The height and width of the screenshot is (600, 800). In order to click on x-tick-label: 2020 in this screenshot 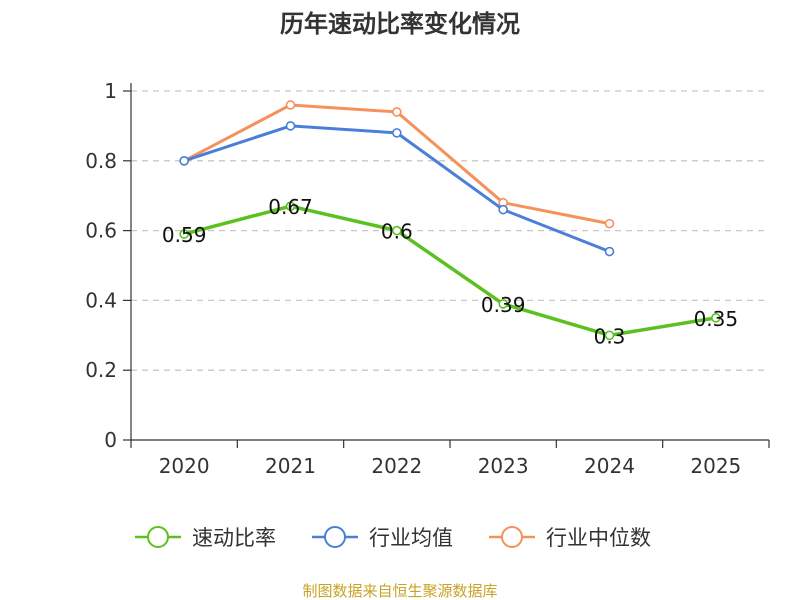, I will do `click(184, 466)`.